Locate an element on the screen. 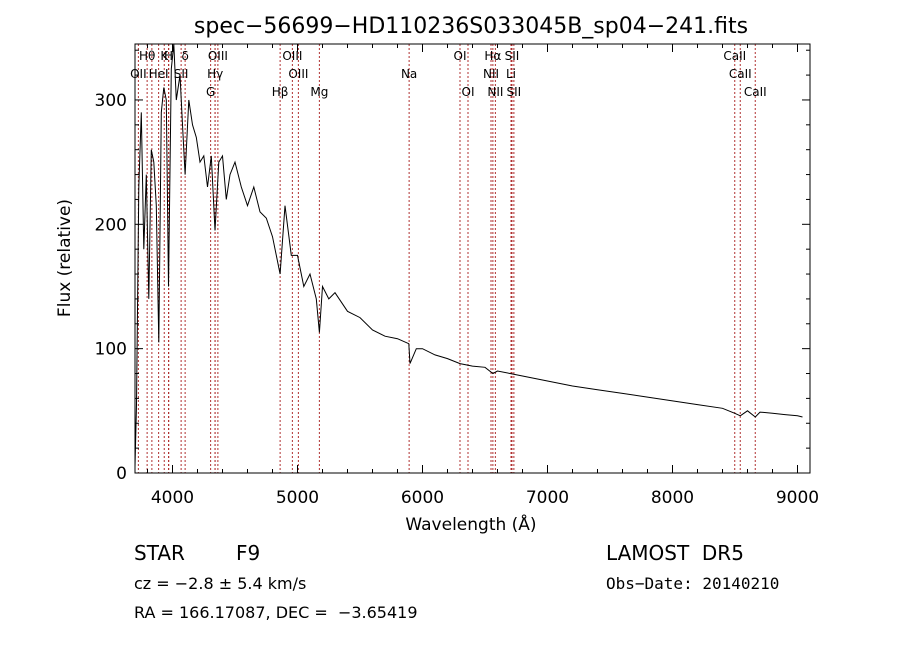  y-tick-label: 300 is located at coordinates (111, 101).